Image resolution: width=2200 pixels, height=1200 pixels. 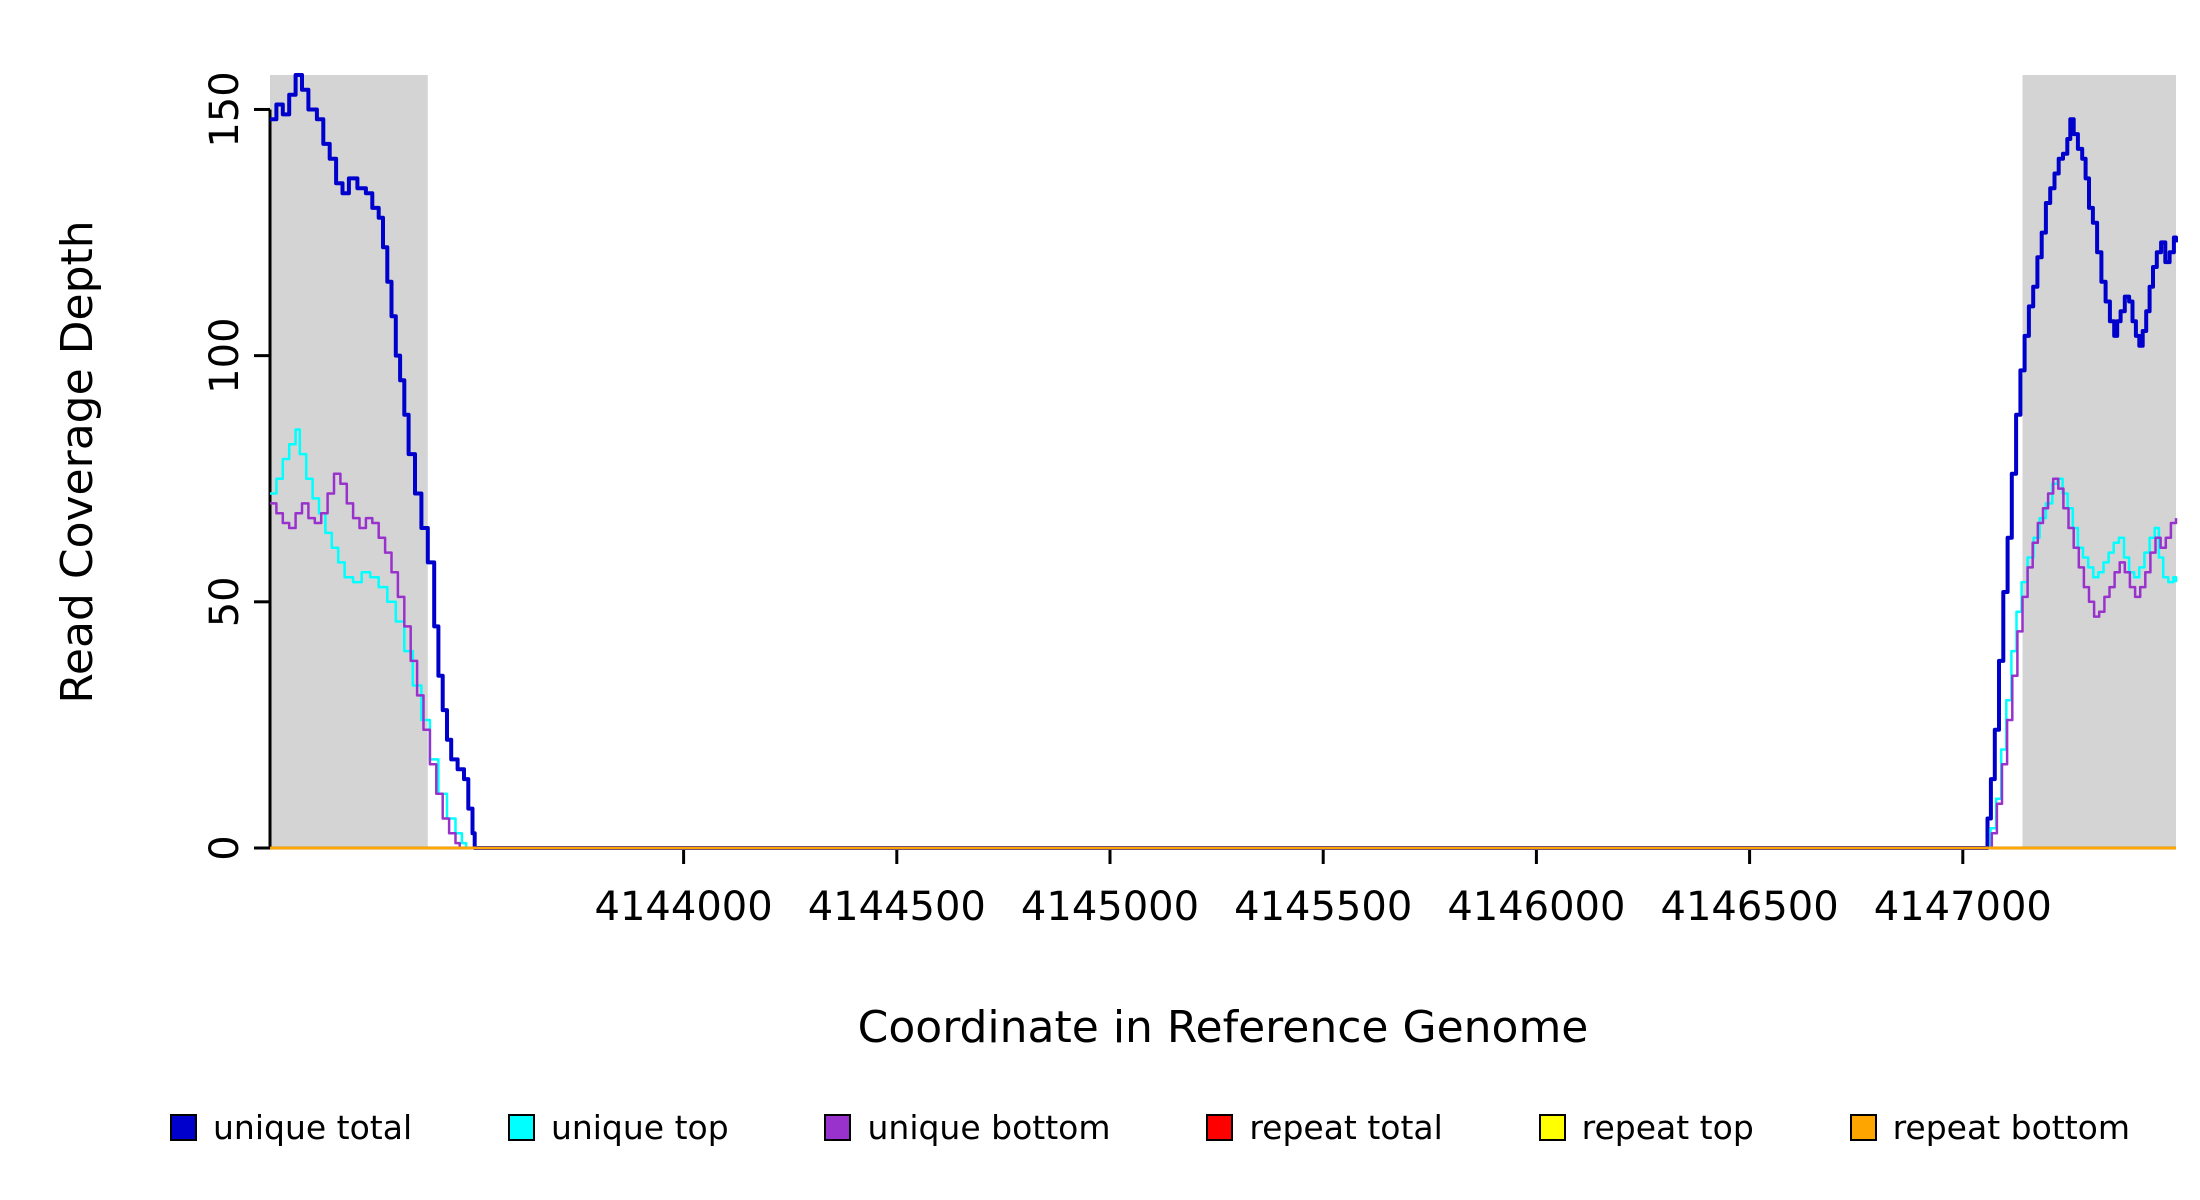 I want to click on legend-swatch-unique-total, so click(x=183, y=1127).